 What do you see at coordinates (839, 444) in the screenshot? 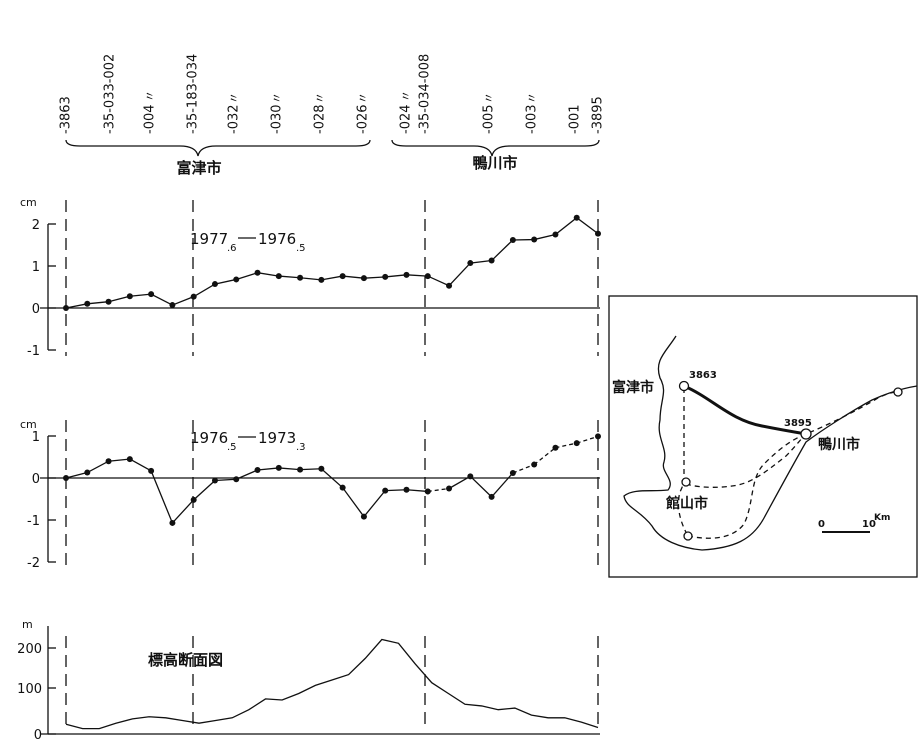
I see `map-label-kamogawa: 鴨川市` at bounding box center [839, 444].